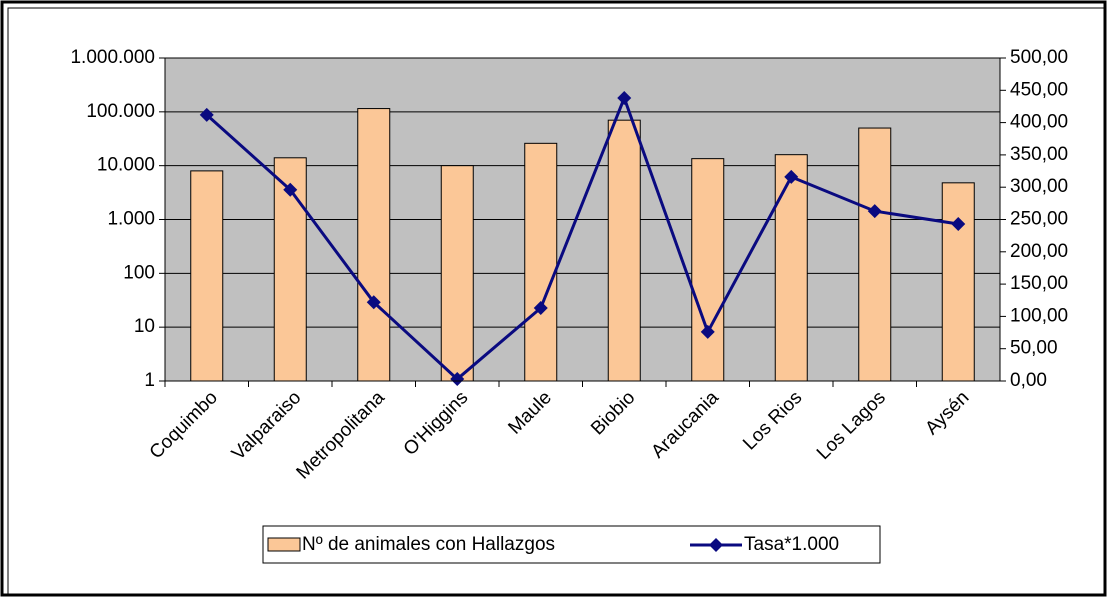 This screenshot has width=1107, height=597. Describe the element at coordinates (772, 420) in the screenshot. I see `x-tick-label: Los Rios` at that location.